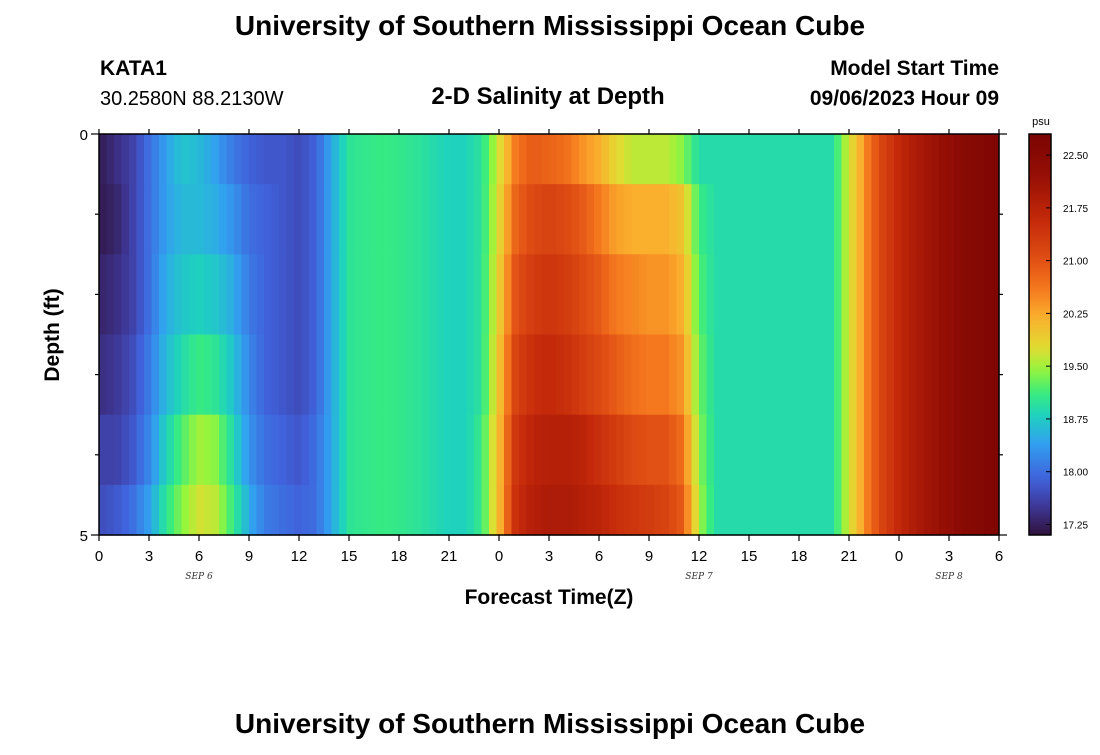 The height and width of the screenshot is (755, 1100). Describe the element at coordinates (52, 334) in the screenshot. I see `y-axis-label: Depth (ft)` at that location.